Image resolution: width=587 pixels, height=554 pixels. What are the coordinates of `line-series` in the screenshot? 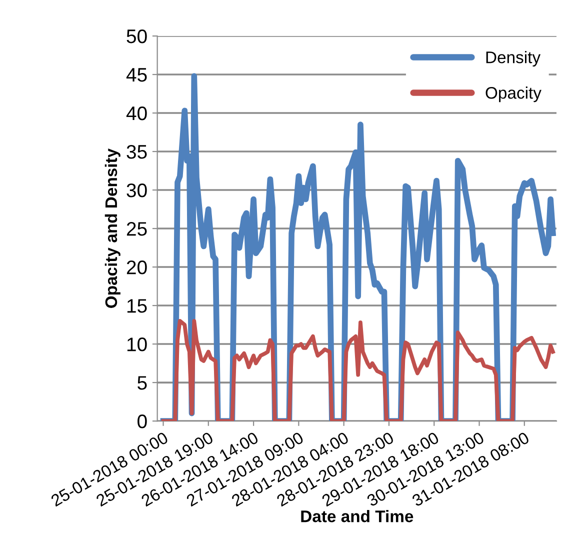 It's located at (358, 370).